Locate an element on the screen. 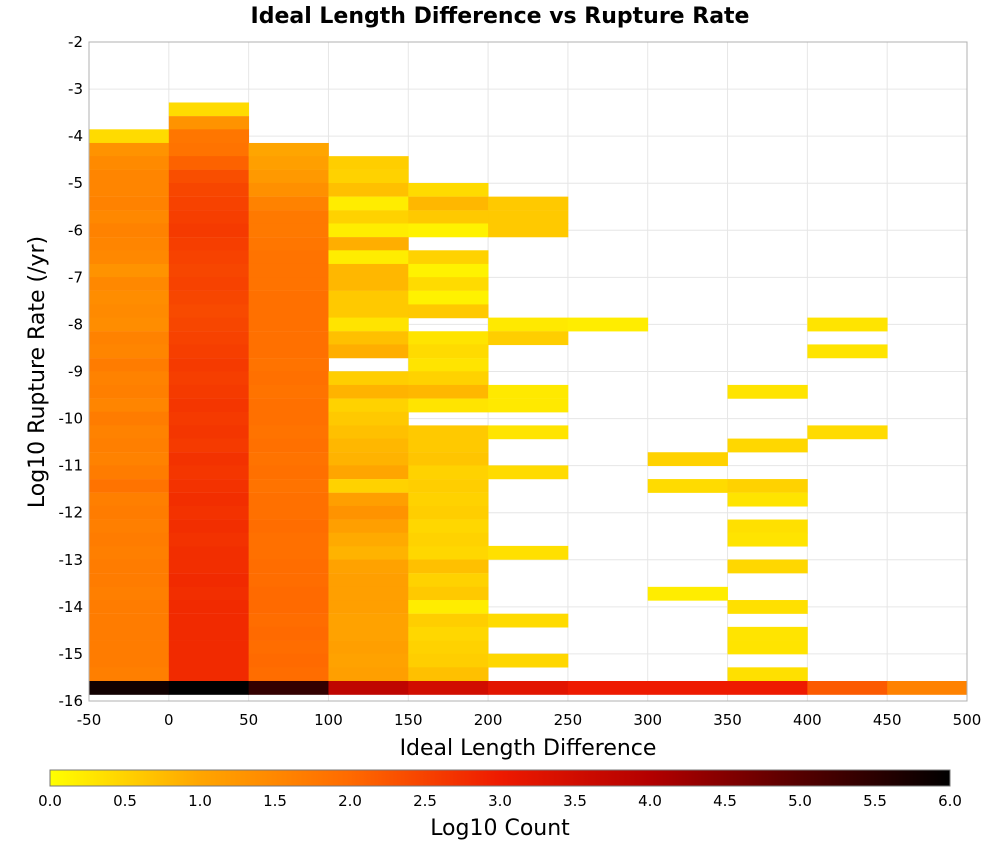 This screenshot has width=1000, height=850. y-tick-label: -16 is located at coordinates (71, 701).